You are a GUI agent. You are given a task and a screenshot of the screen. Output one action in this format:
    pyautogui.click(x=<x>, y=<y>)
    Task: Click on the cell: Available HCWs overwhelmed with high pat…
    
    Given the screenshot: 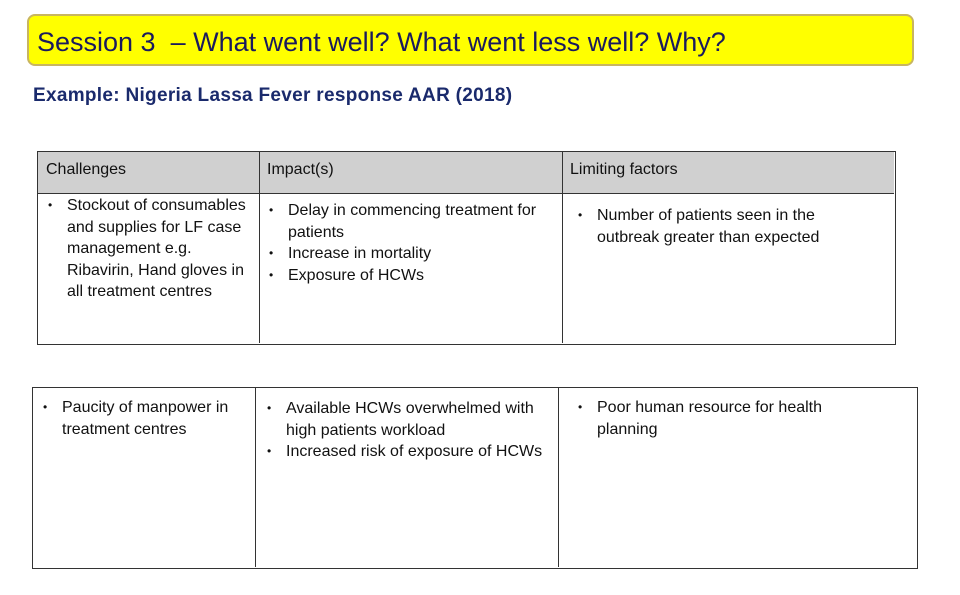 What is the action you would take?
    pyautogui.click(x=407, y=430)
    